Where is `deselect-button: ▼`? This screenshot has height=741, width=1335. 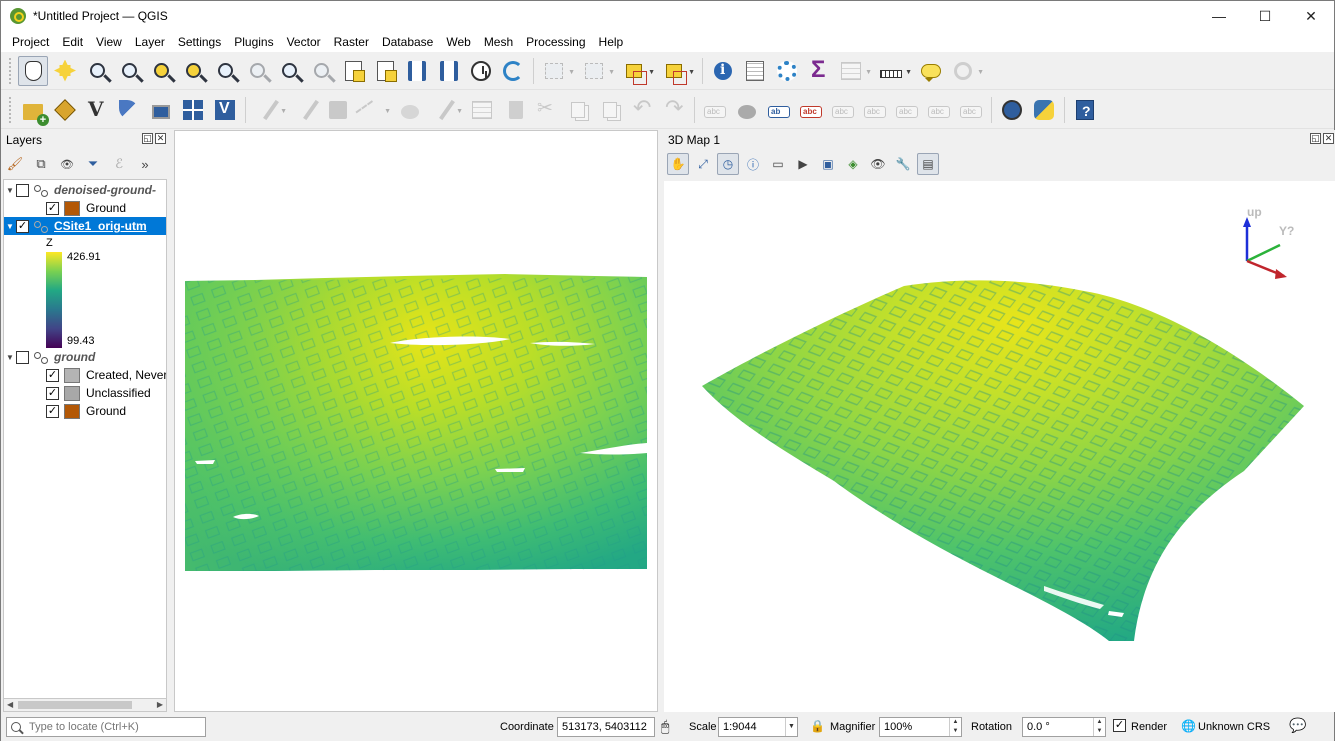 deselect-button: ▼ is located at coordinates (637, 71).